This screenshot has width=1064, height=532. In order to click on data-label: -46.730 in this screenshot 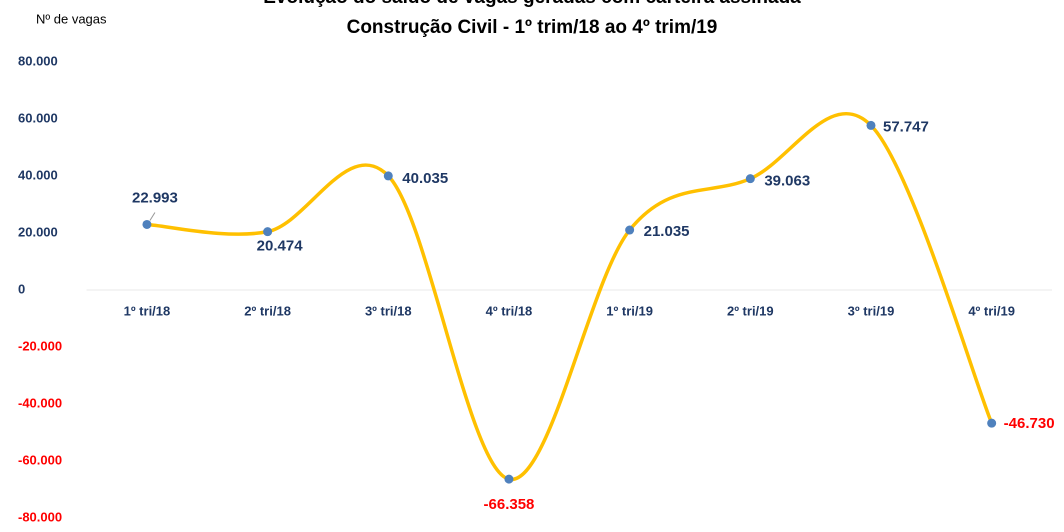, I will do `click(1029, 423)`.